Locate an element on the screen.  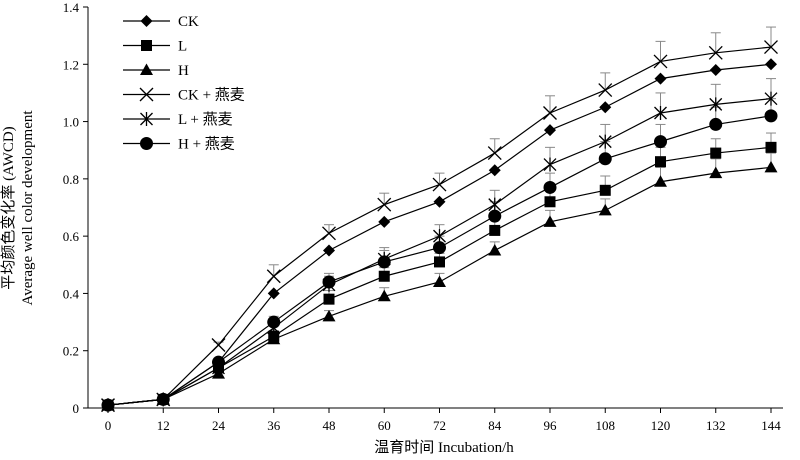
x-tick-label: 84 is located at coordinates (495, 425).